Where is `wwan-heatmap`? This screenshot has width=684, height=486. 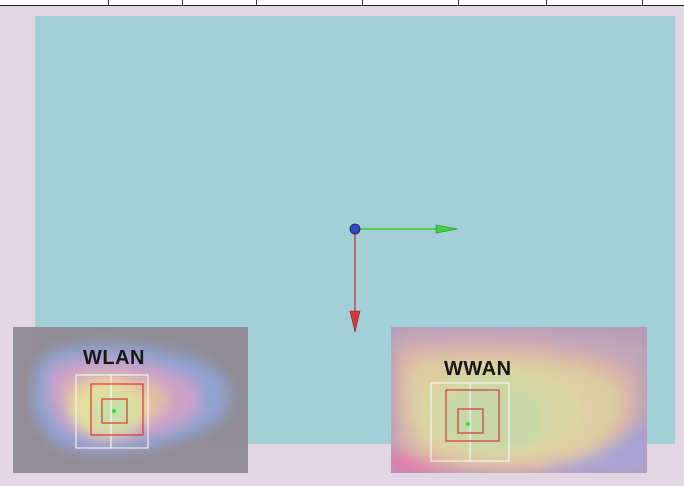
wwan-heatmap is located at coordinates (519, 400).